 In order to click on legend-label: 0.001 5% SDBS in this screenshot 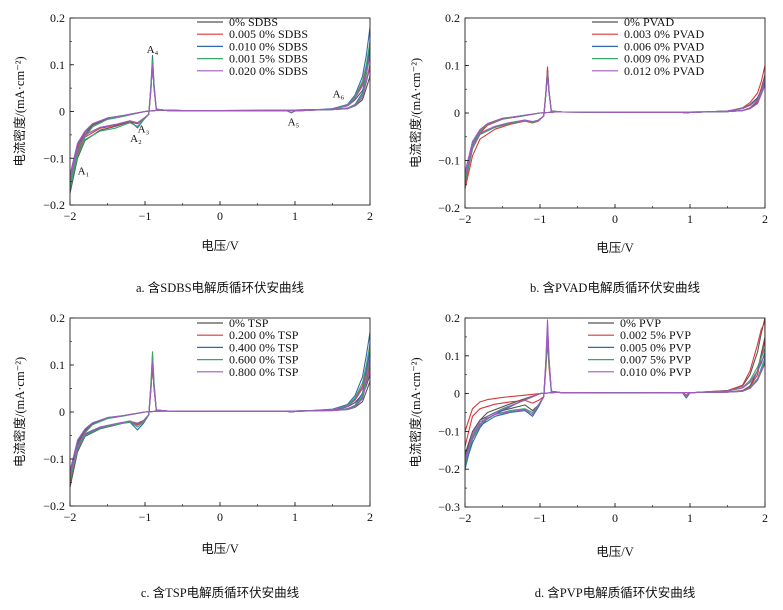, I will do `click(268, 59)`.